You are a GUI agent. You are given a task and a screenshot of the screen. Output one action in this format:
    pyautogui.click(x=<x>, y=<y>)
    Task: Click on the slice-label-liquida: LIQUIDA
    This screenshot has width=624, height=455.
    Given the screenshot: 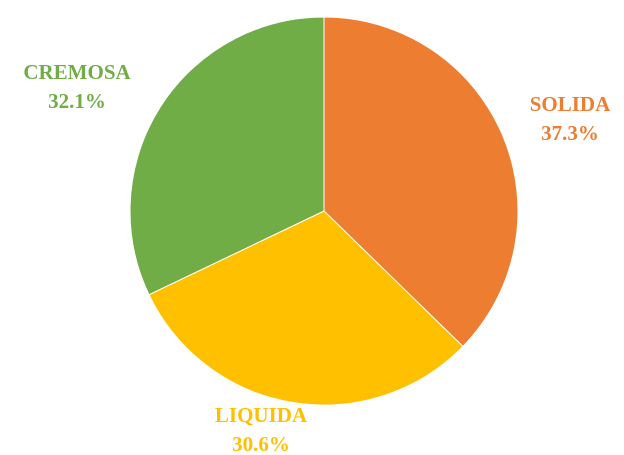 What is the action you would take?
    pyautogui.click(x=261, y=415)
    